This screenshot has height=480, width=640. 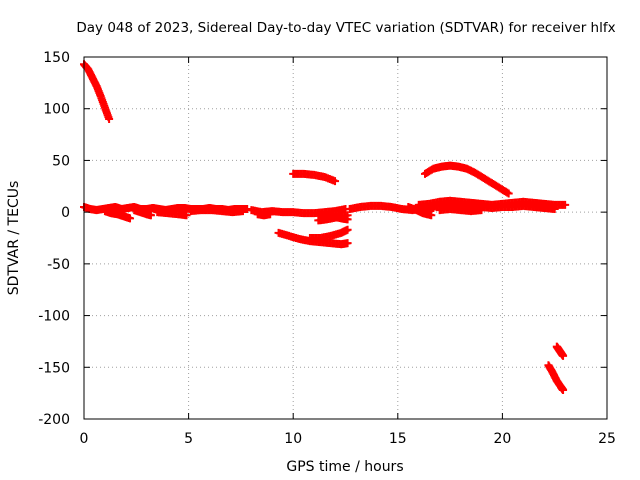 I want to click on x-tick-label: 25, so click(x=607, y=439).